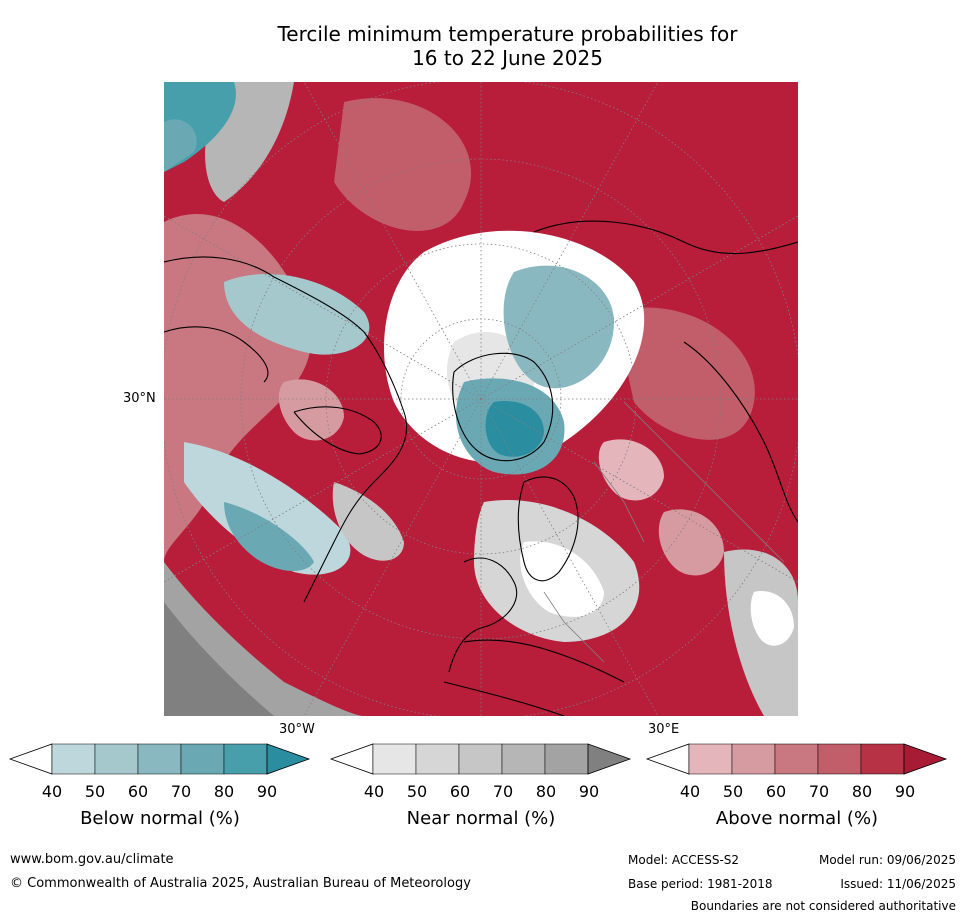 This screenshot has height=919, width=965. What do you see at coordinates (558, 327) in the screenshot?
I see `below-normal-russia` at bounding box center [558, 327].